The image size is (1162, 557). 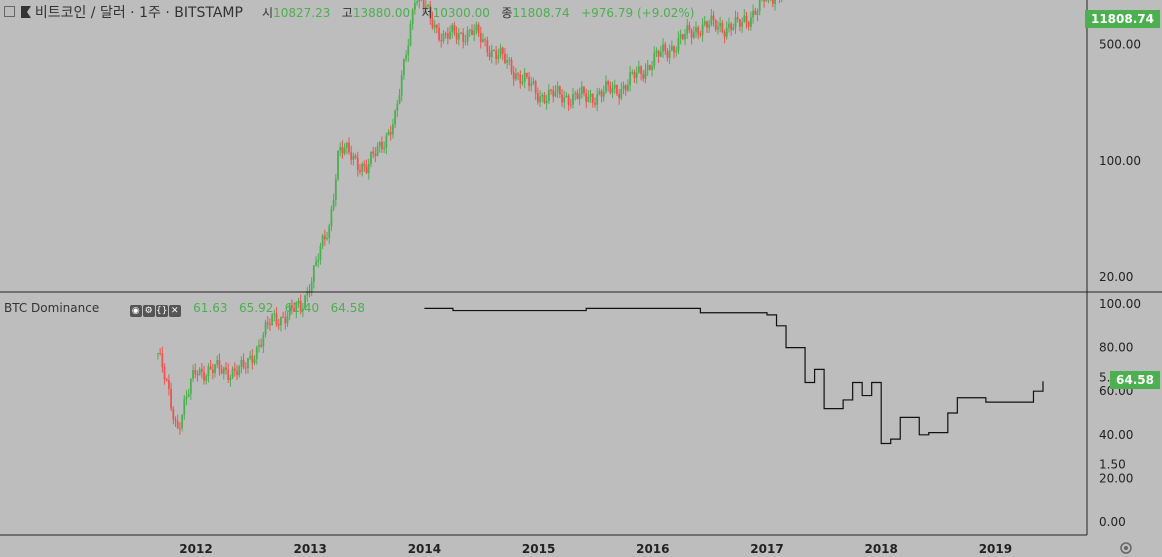 I want to click on indicator-value-4: 64.58, so click(x=347, y=308).